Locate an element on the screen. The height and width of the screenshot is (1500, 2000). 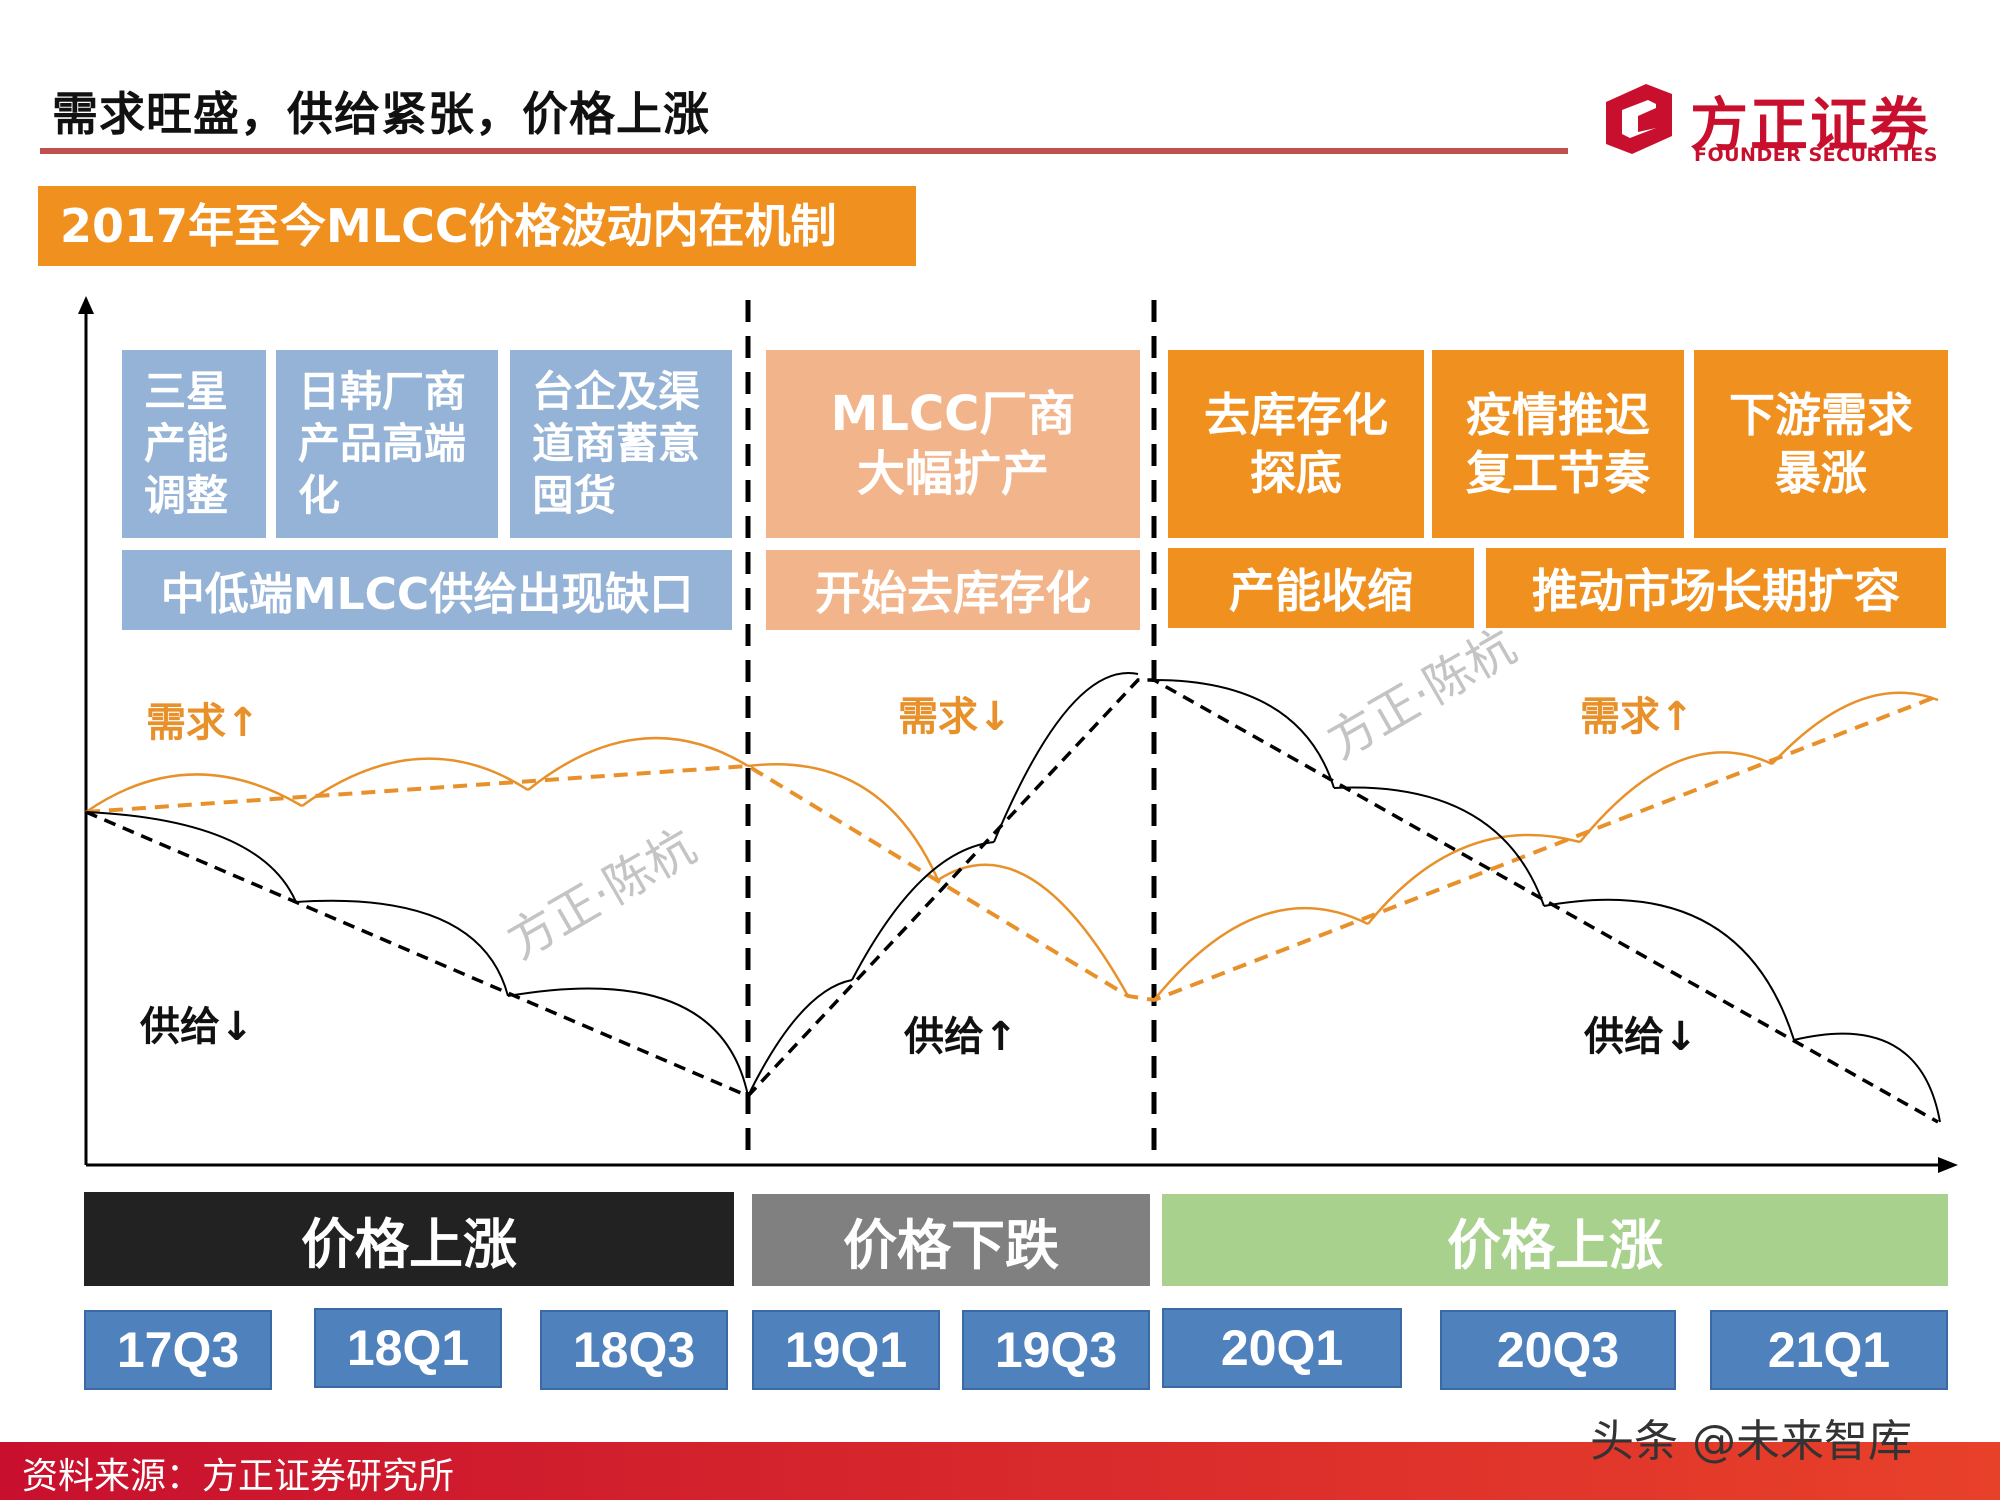
phase3-factor-destock: 去库存化 探底 is located at coordinates (1296, 444).